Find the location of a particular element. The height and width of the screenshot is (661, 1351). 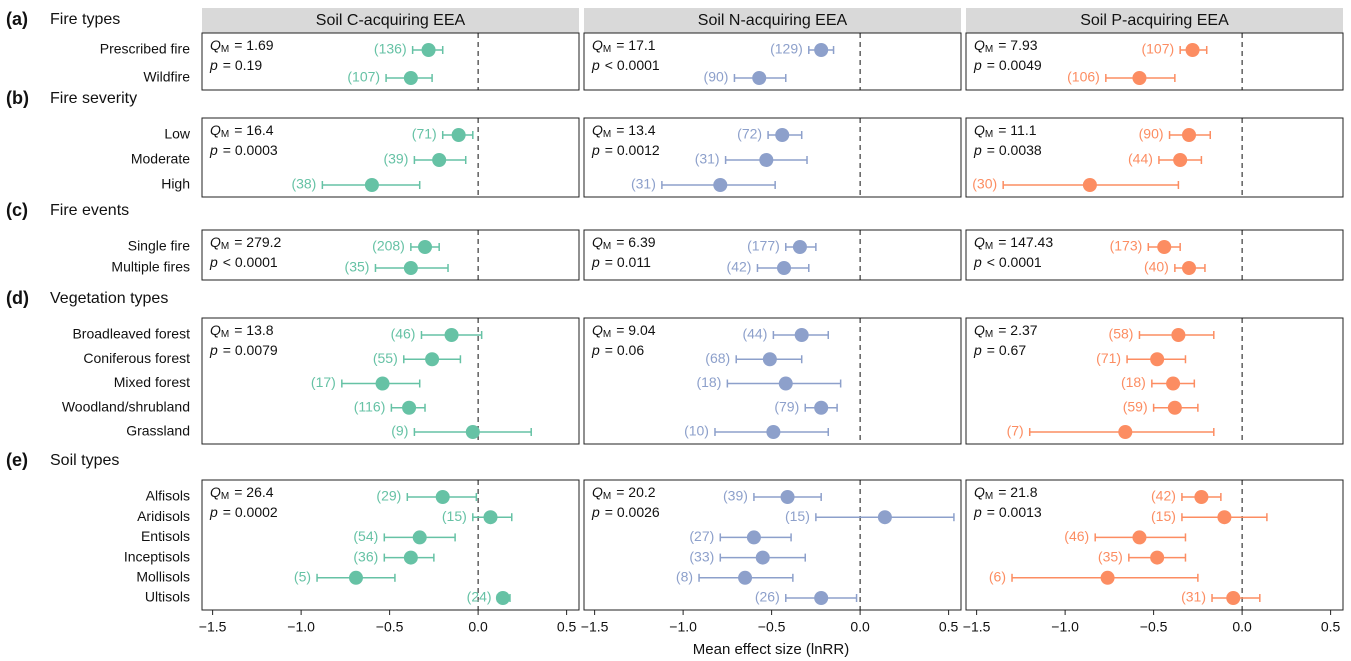

sample-size: (17) is located at coordinates (323, 382).